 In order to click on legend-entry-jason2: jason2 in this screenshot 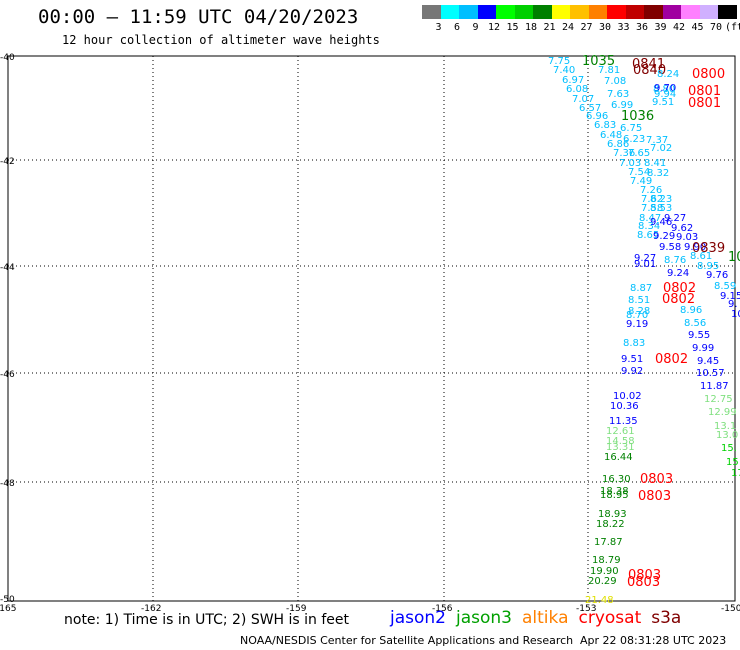, I will do `click(418, 618)`.